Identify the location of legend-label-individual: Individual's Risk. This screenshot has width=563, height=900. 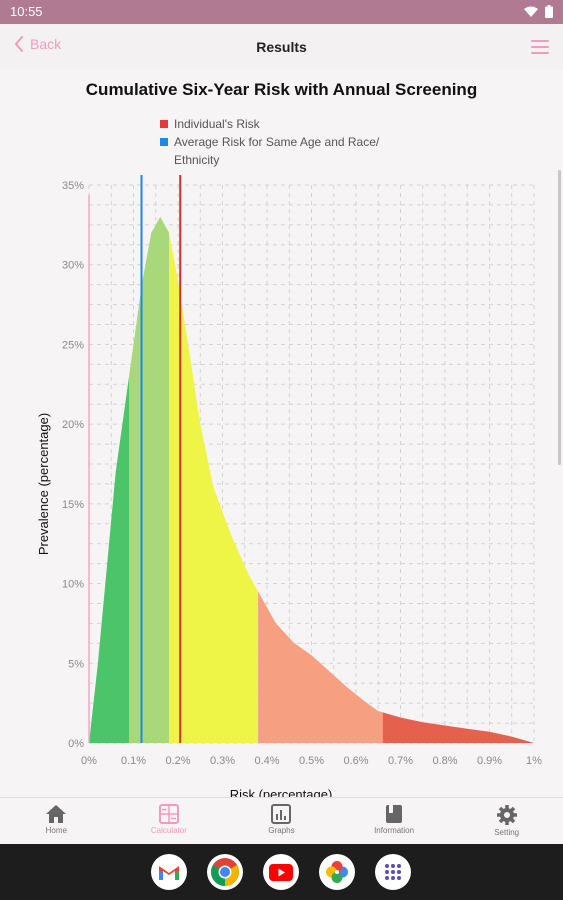
(217, 124).